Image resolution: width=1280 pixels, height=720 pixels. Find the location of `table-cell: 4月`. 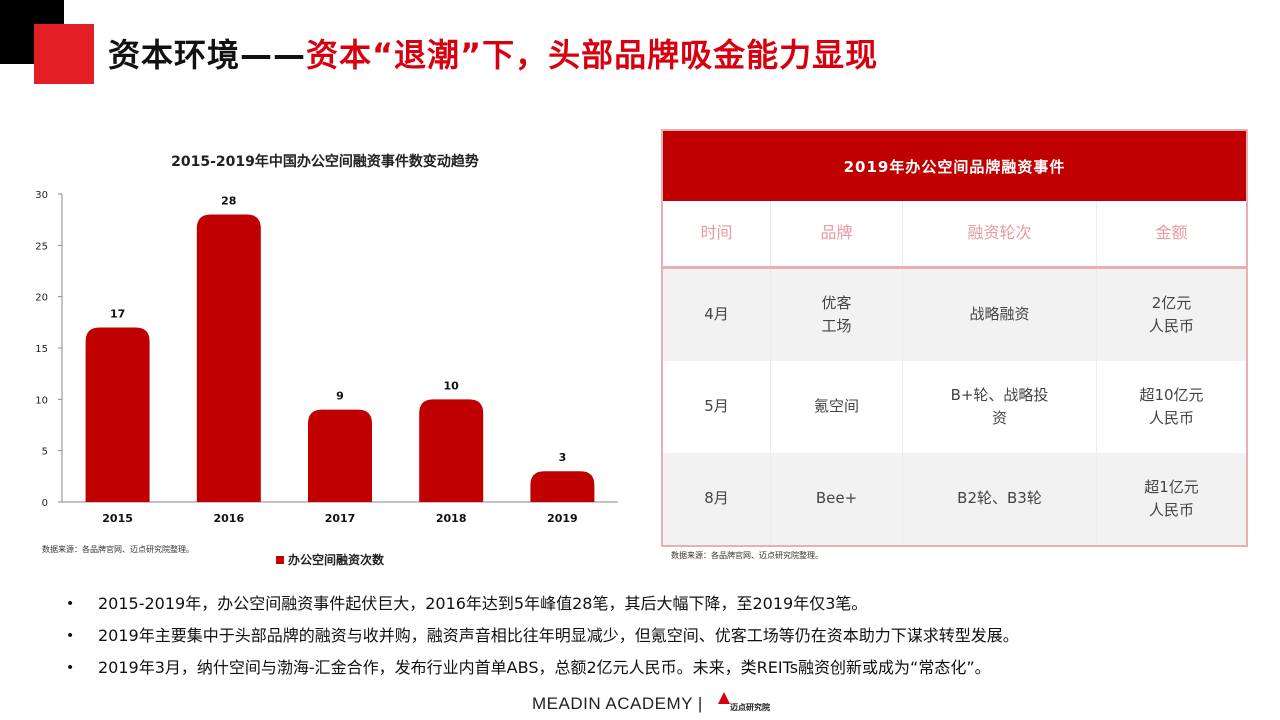

table-cell: 4月 is located at coordinates (717, 315).